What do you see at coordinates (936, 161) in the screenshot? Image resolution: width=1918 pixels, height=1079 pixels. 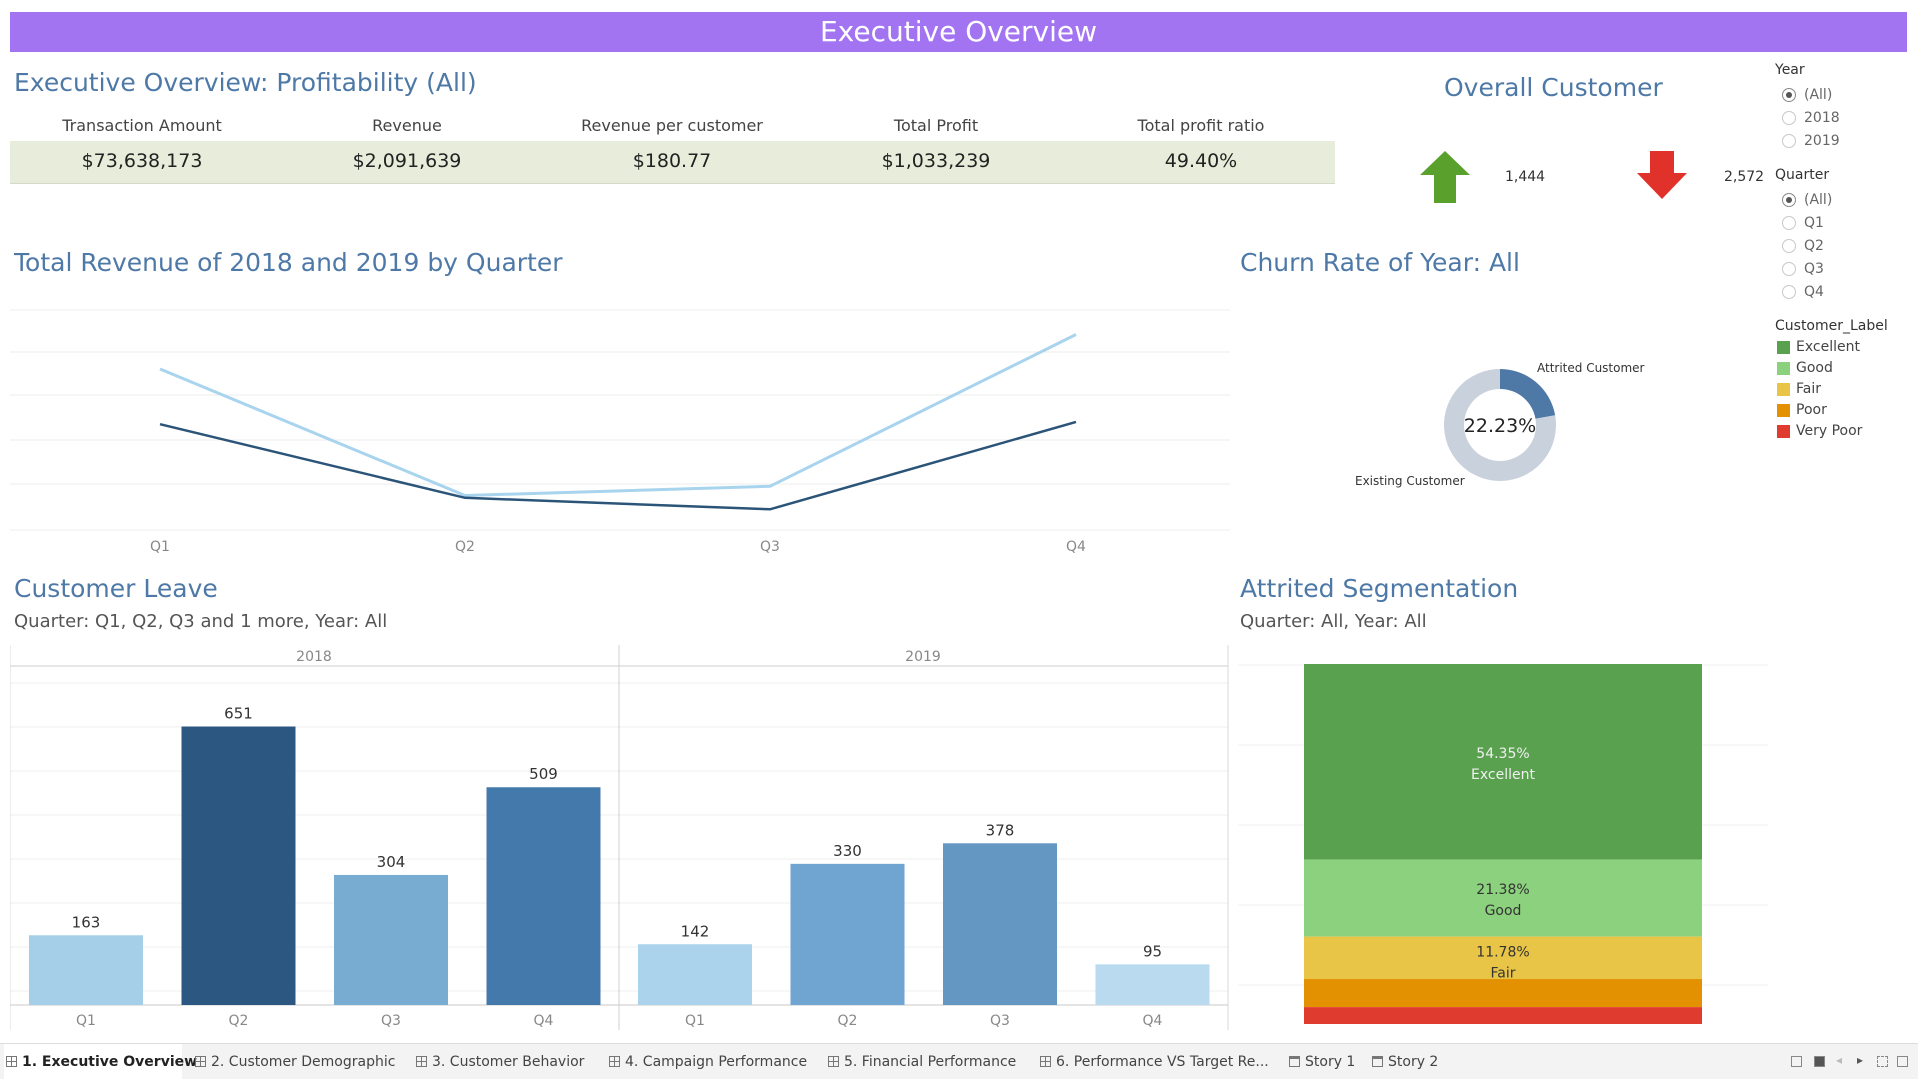 I see `kpi-value-total-profit: $1,033,239` at bounding box center [936, 161].